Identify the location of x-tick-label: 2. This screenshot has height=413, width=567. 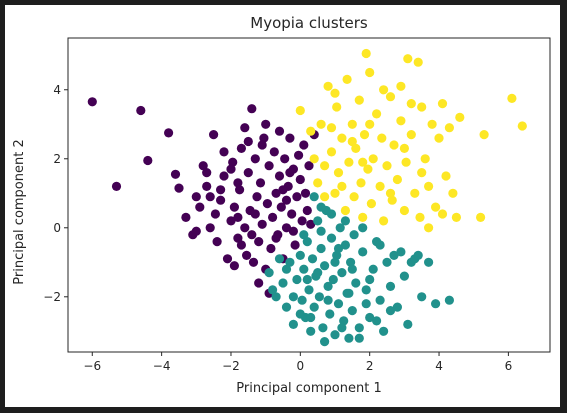
(370, 366).